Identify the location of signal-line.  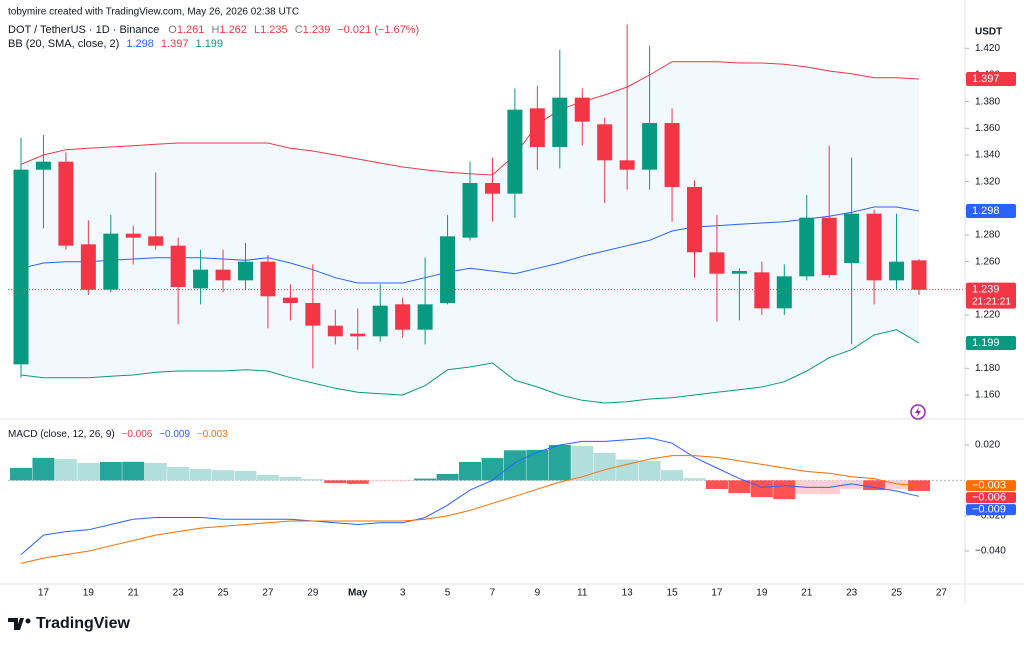
(470, 509).